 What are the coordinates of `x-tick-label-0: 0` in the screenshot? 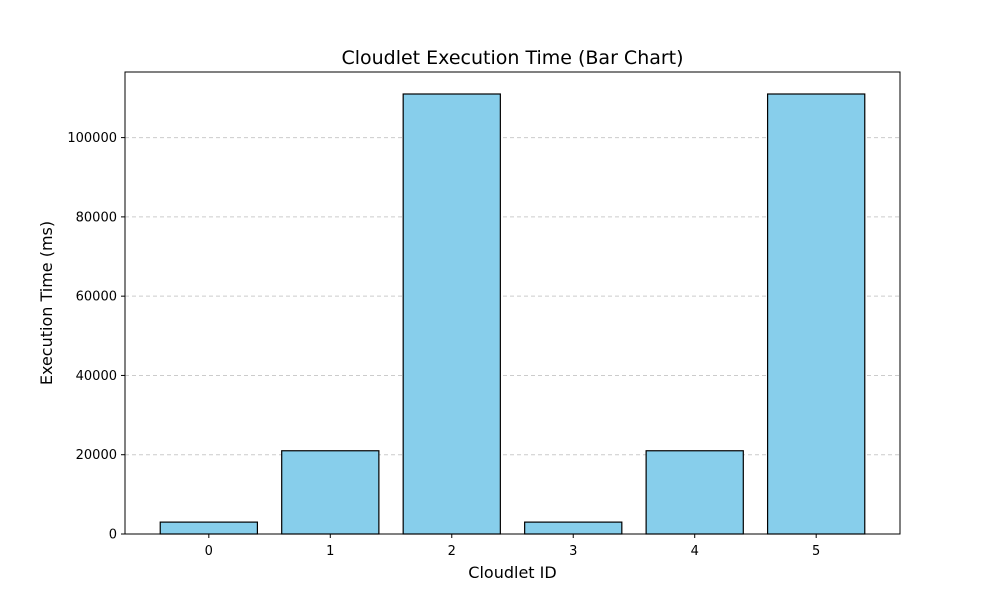 It's located at (209, 551).